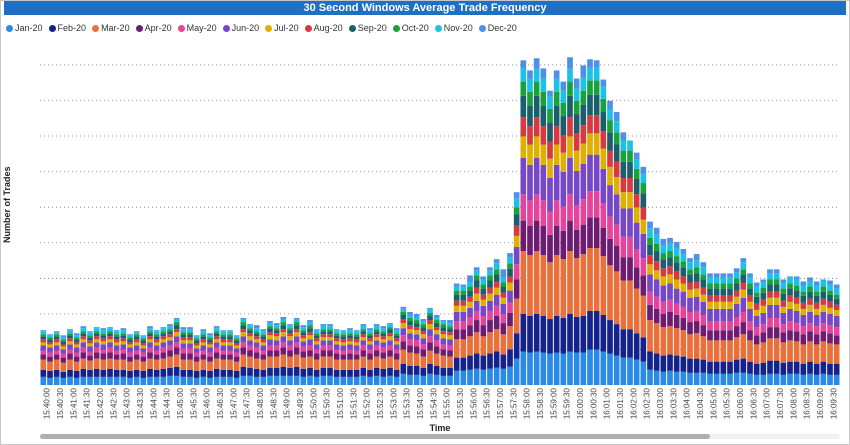 The image size is (850, 445). What do you see at coordinates (153, 28) in the screenshot?
I see `legend-item-apr-20: Apr-20` at bounding box center [153, 28].